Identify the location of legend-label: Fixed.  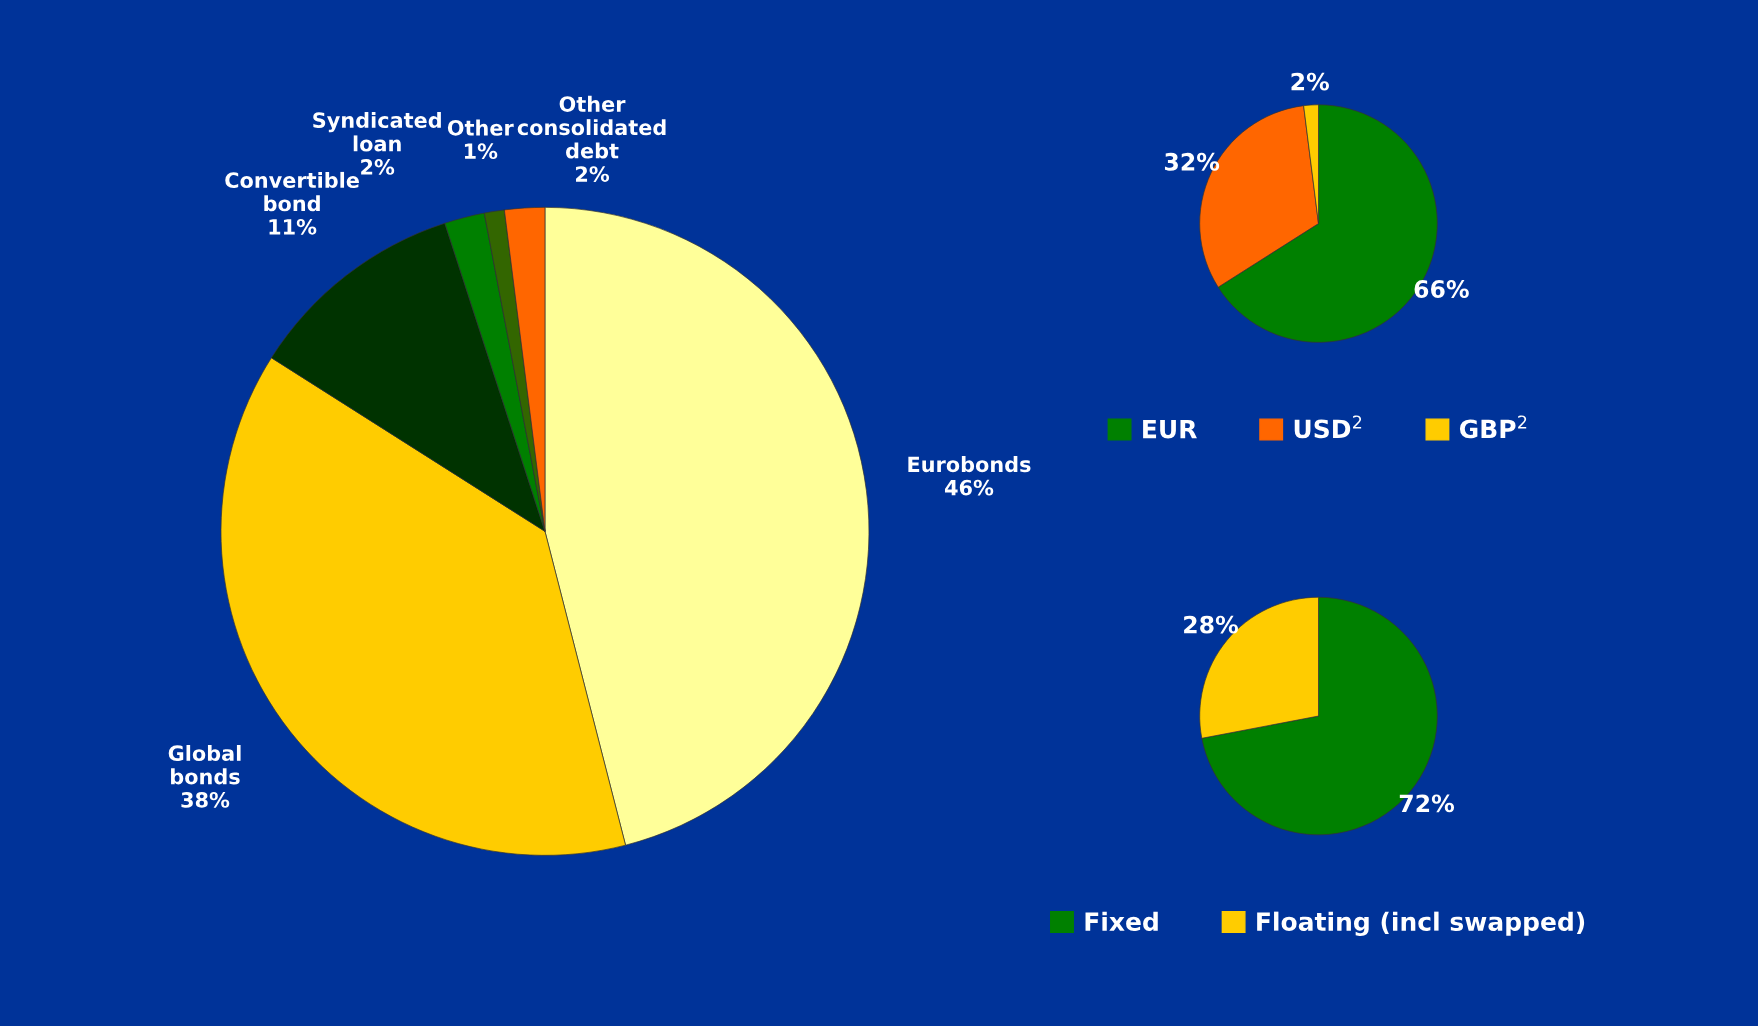
(1121, 921).